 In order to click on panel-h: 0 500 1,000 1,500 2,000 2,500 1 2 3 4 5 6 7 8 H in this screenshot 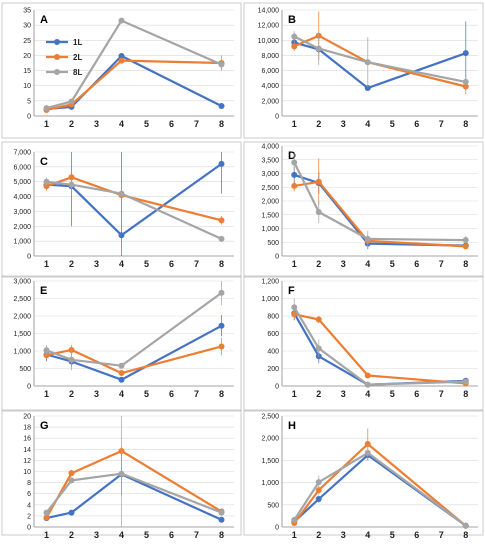, I will do `click(363, 474)`.